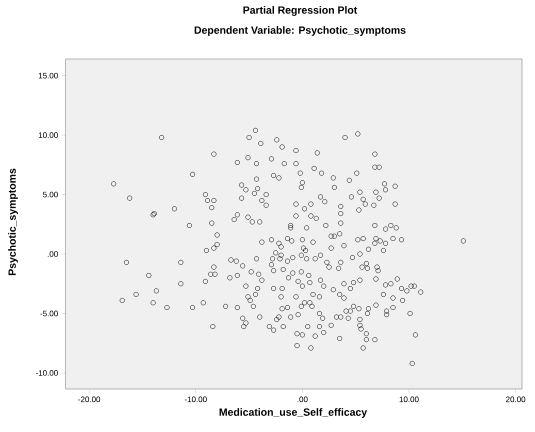 This screenshot has height=432, width=535. Describe the element at coordinates (13, 222) in the screenshot. I see `y-axis-title: Psychotic_symptoms` at that location.